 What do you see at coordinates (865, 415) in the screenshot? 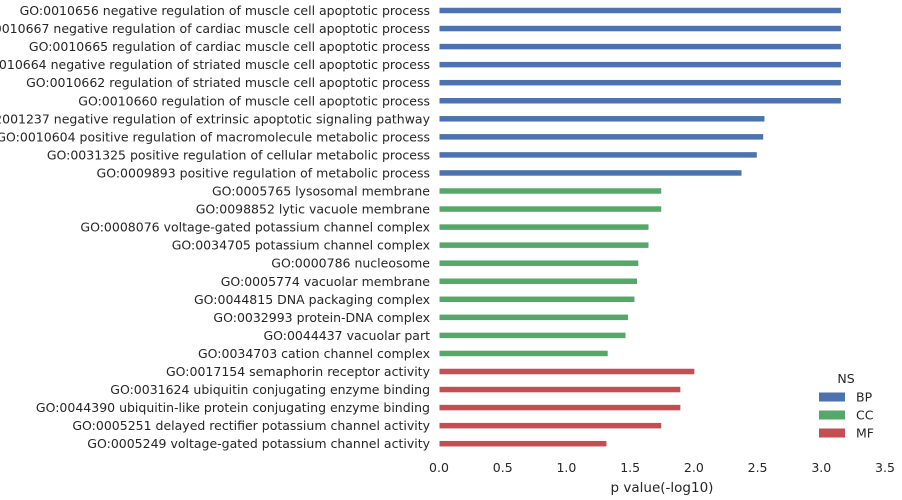
I see `legend-label-cc: CC` at bounding box center [865, 415].